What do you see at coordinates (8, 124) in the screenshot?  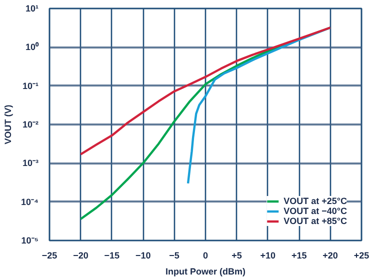 I see `y-axis-title: VOUT (V)` at bounding box center [8, 124].